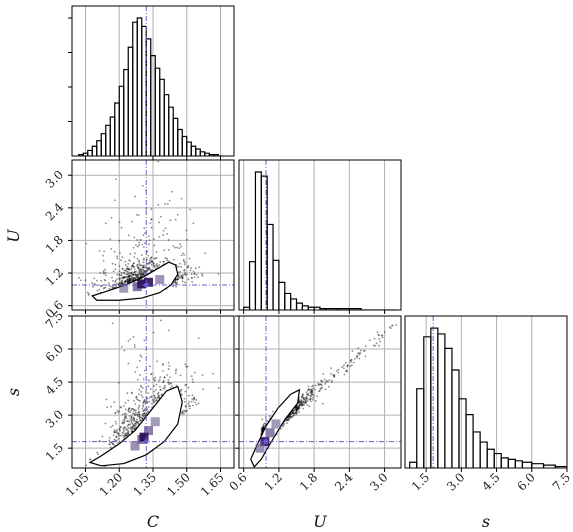  I want to click on x-axis-label-C: C, so click(153, 521).